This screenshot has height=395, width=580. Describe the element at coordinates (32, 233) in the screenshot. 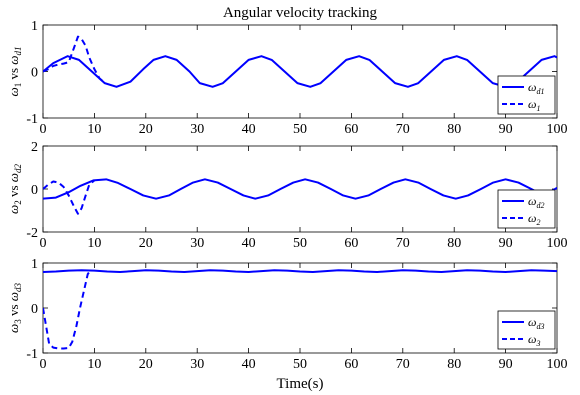

I see `y-tick-label: -2` at that location.